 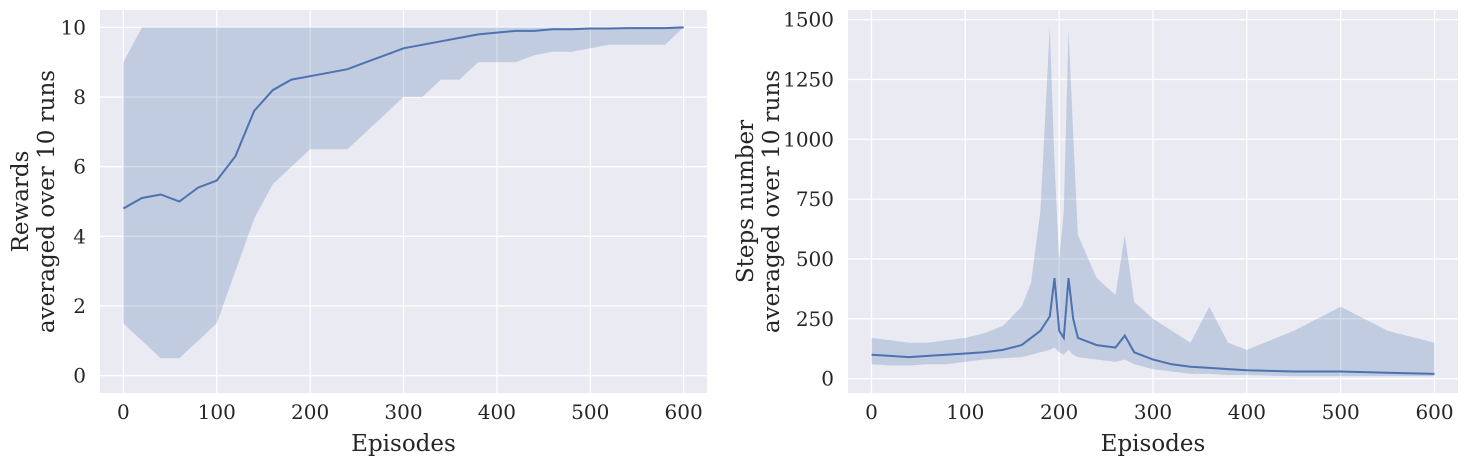 What do you see at coordinates (79, 97) in the screenshot?
I see `y-tick-label: 8` at bounding box center [79, 97].